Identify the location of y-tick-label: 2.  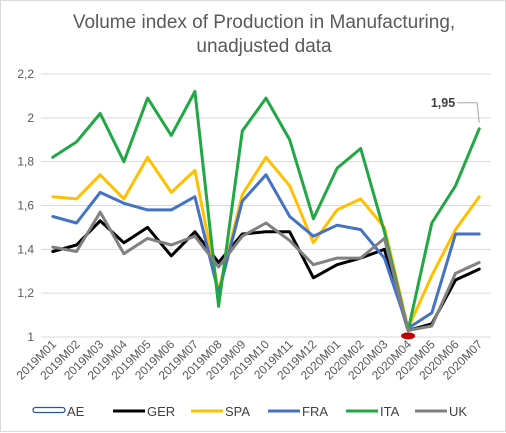
(30, 118).